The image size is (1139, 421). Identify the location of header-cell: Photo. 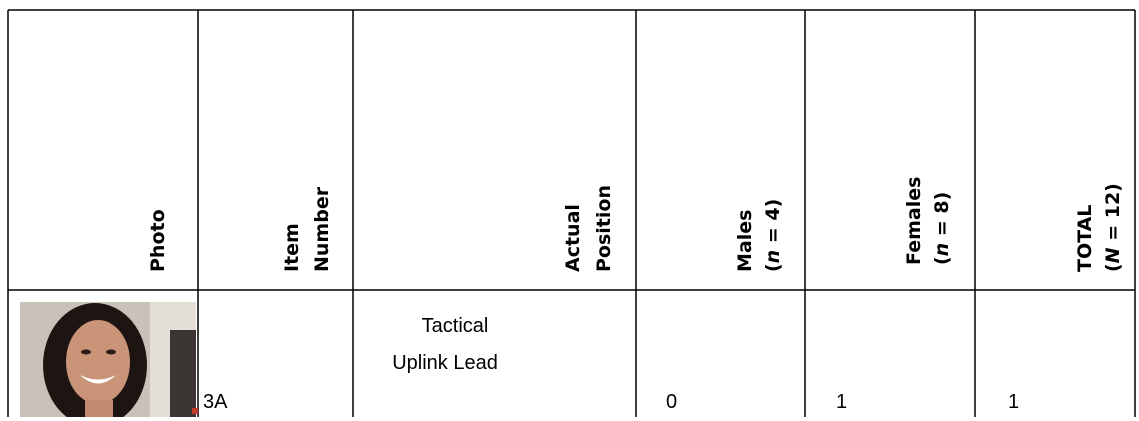
(158, 240).